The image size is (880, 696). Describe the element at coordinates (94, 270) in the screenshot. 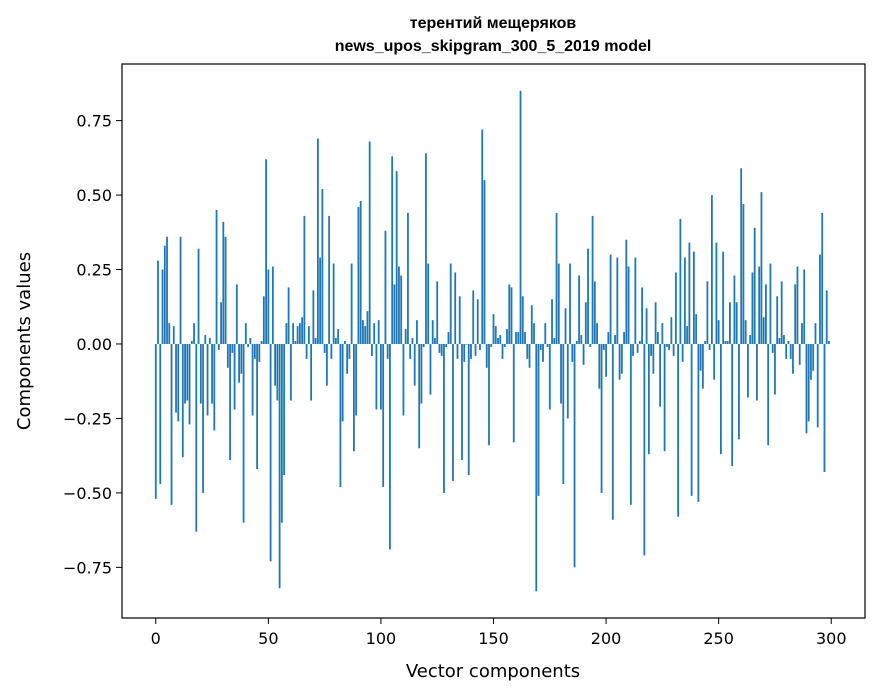

I see `y-tick-label: 0.25` at that location.